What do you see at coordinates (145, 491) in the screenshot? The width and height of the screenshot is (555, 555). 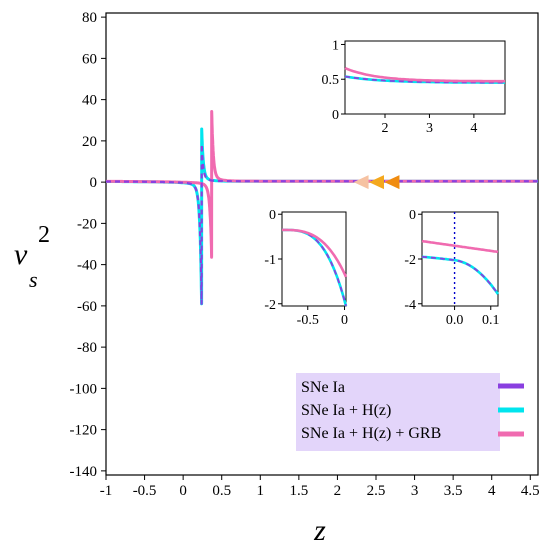 I see `x-tick-label: -0.5` at bounding box center [145, 491].